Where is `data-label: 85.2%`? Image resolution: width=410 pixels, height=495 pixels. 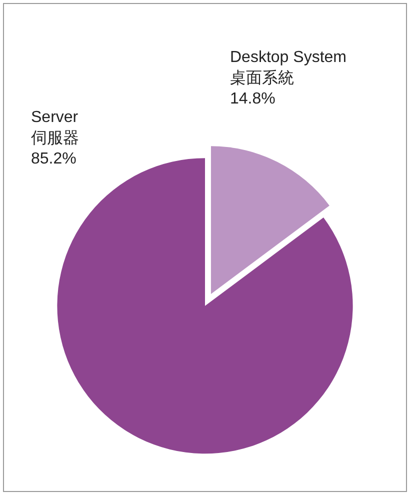 data-label: 85.2% is located at coordinates (53, 159).